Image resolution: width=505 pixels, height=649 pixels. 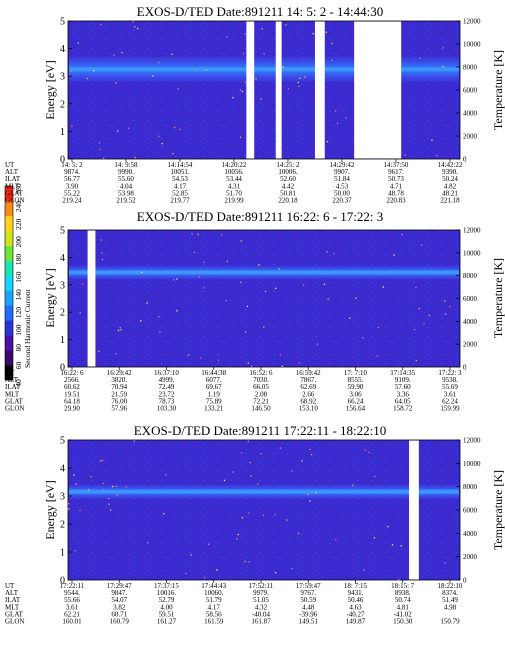 I want to click on ephemeris-cell: 60.71, so click(x=119, y=614).